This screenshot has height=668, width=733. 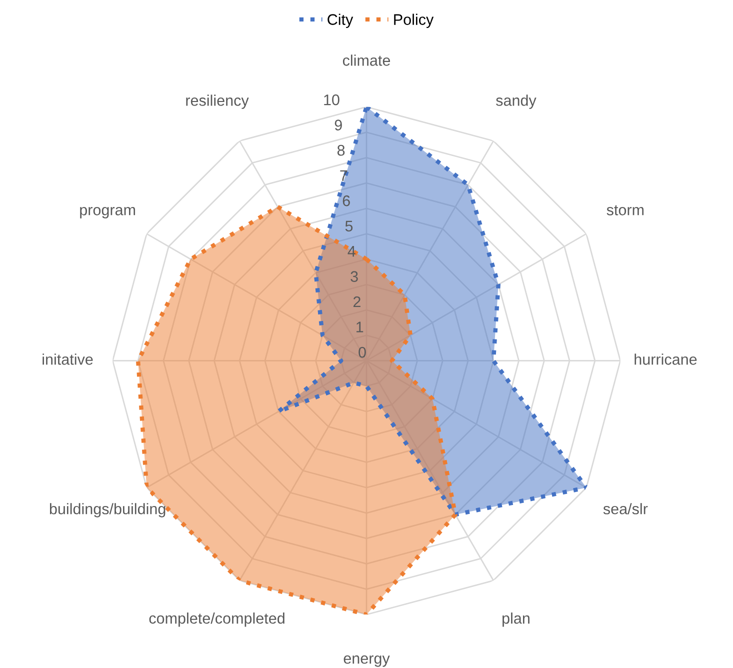 I want to click on legend-label: City, so click(x=341, y=21).